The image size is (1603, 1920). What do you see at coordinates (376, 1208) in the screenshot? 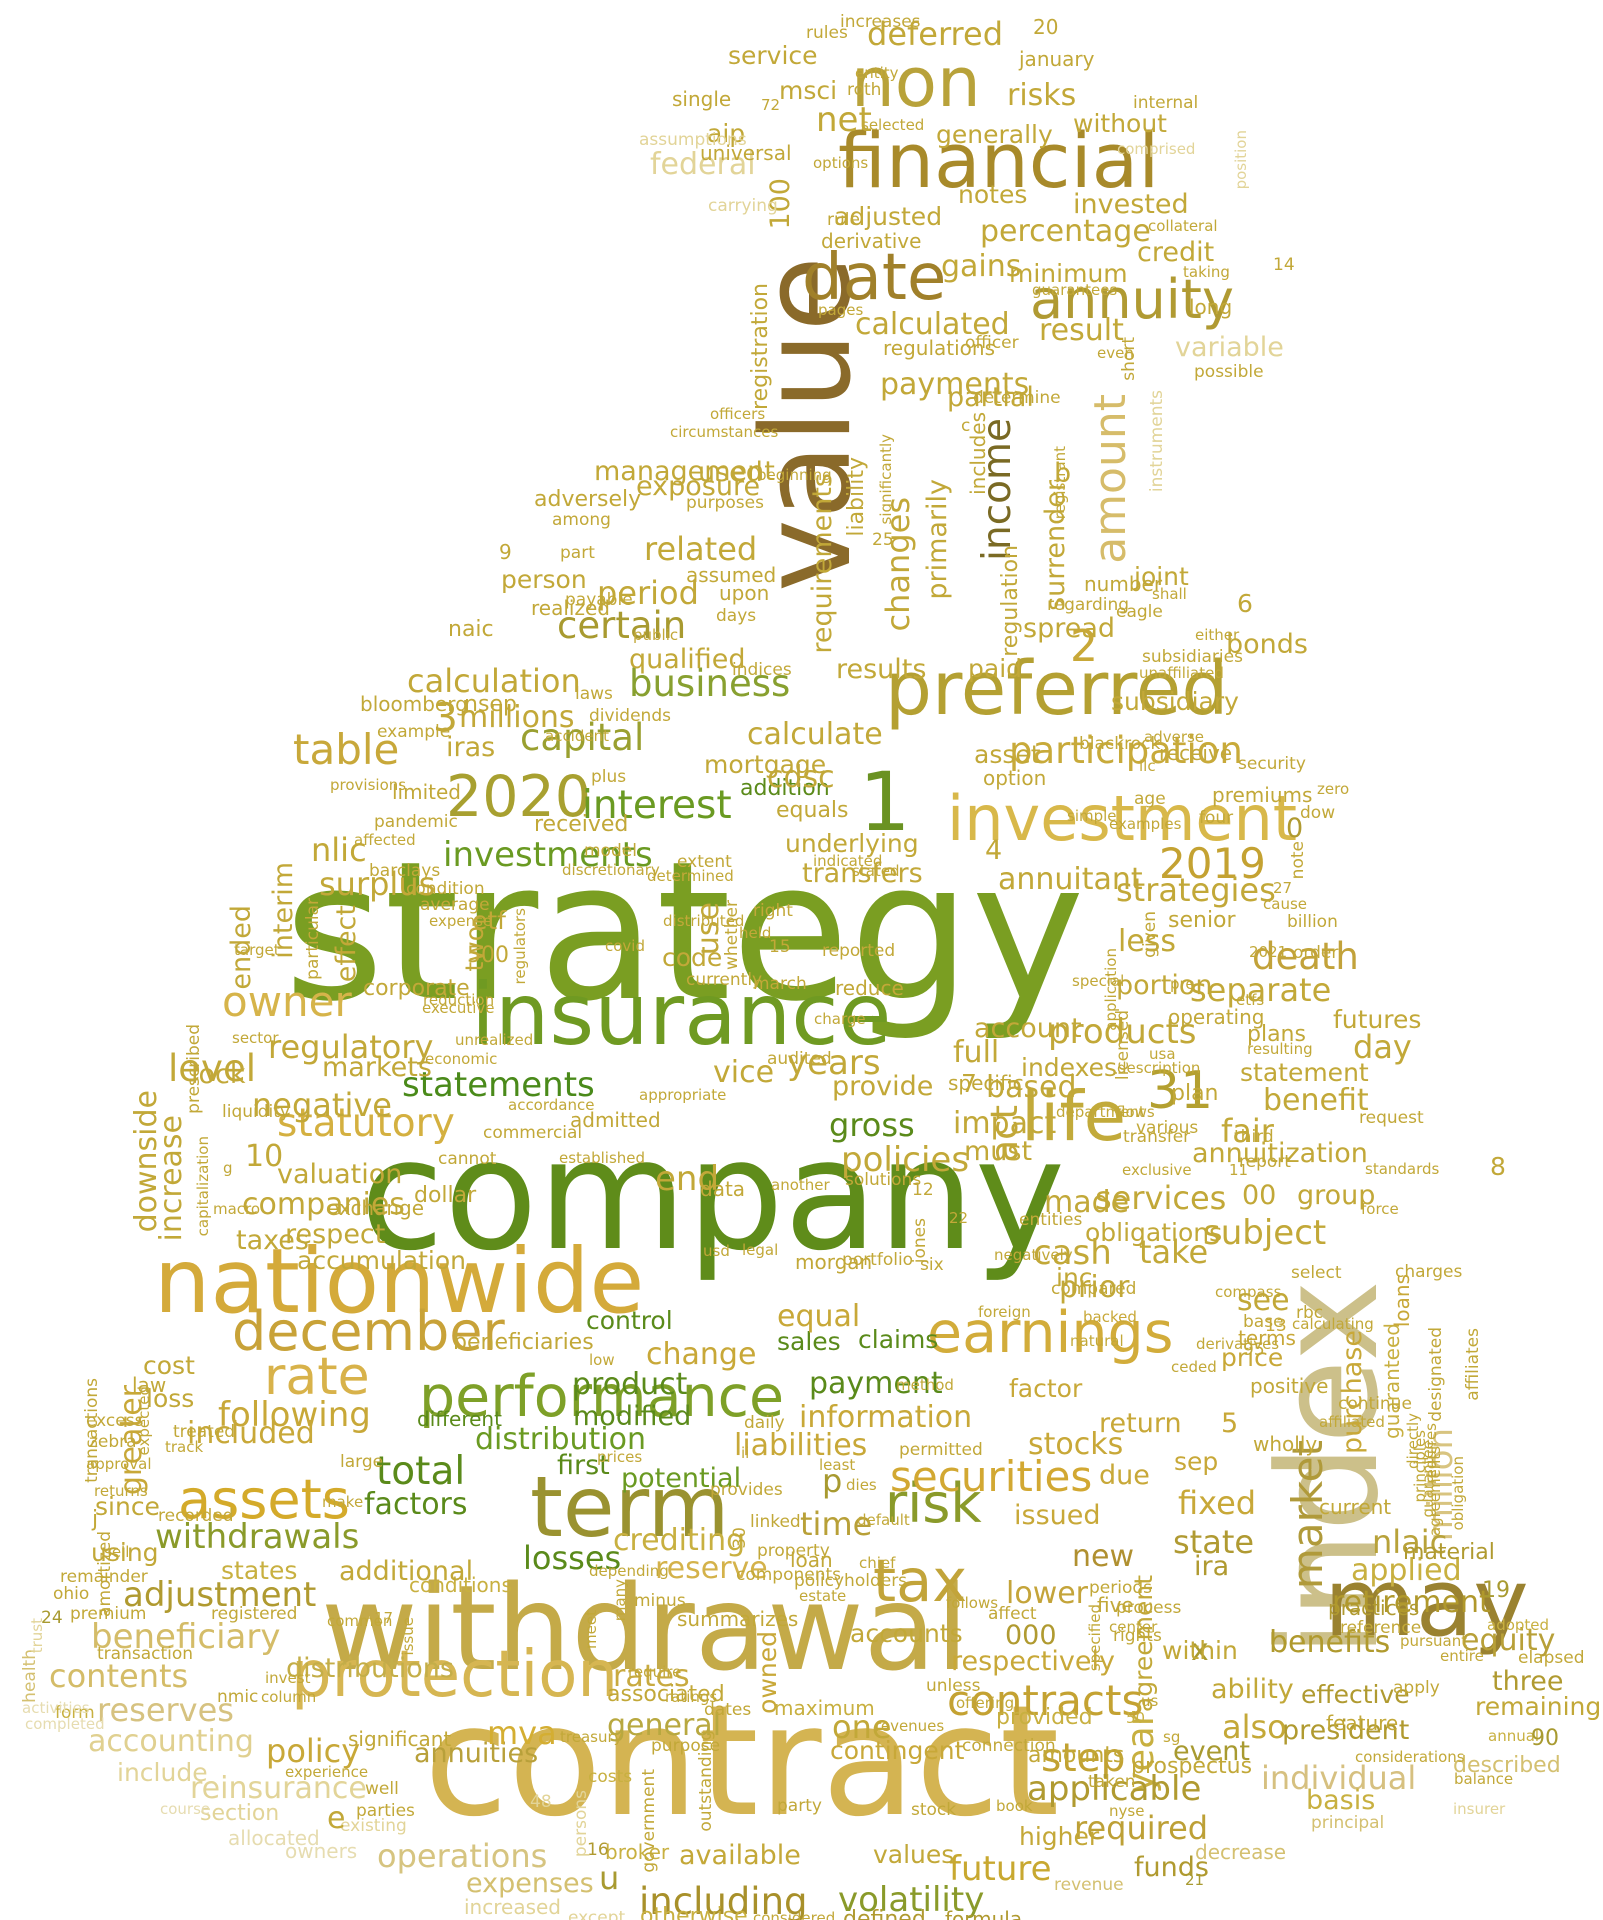
I see `word-exchange: exchange` at bounding box center [376, 1208].